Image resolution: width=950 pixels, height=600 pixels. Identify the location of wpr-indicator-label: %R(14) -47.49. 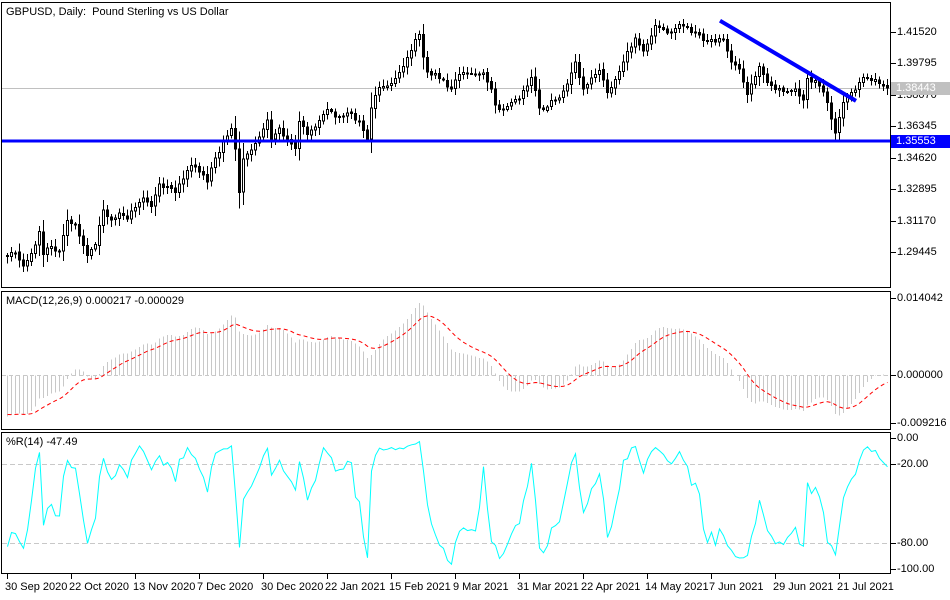
(42, 442).